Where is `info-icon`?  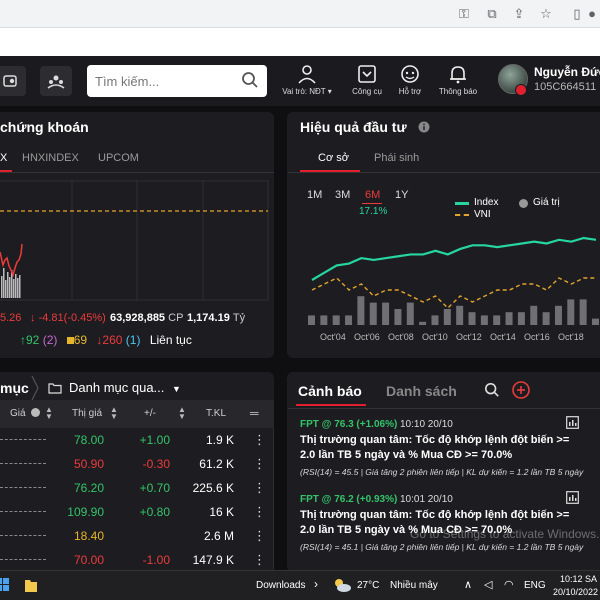 info-icon is located at coordinates (424, 127).